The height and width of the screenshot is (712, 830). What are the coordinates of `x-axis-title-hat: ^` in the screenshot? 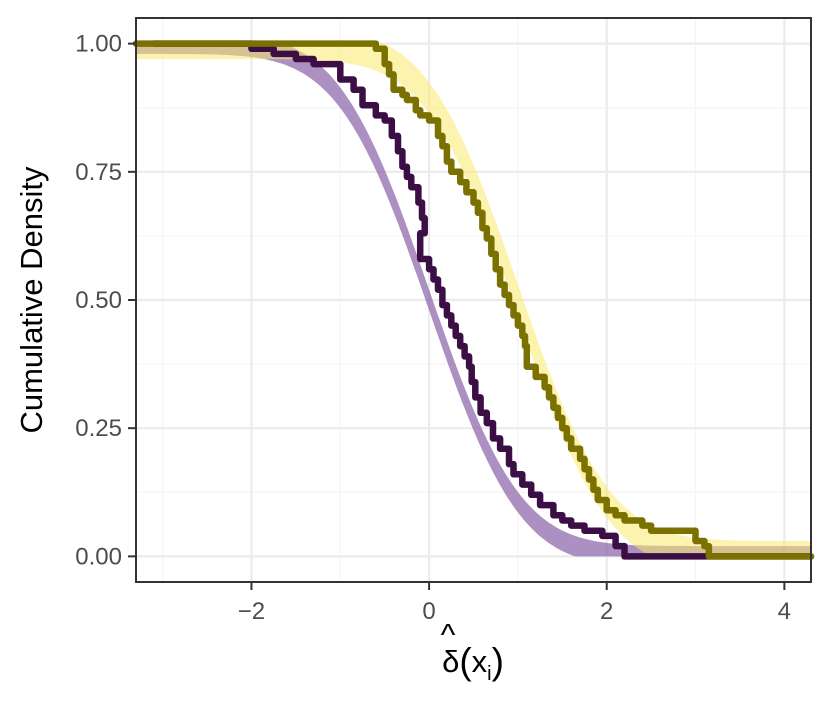 It's located at (448, 634).